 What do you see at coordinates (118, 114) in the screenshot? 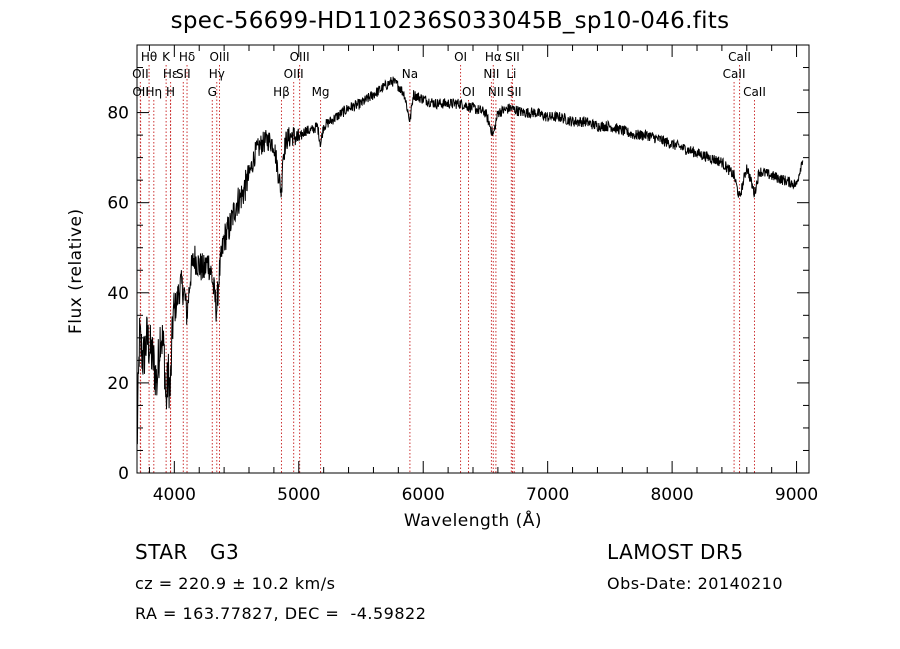
I see `y-tick-label: 80` at bounding box center [118, 114].